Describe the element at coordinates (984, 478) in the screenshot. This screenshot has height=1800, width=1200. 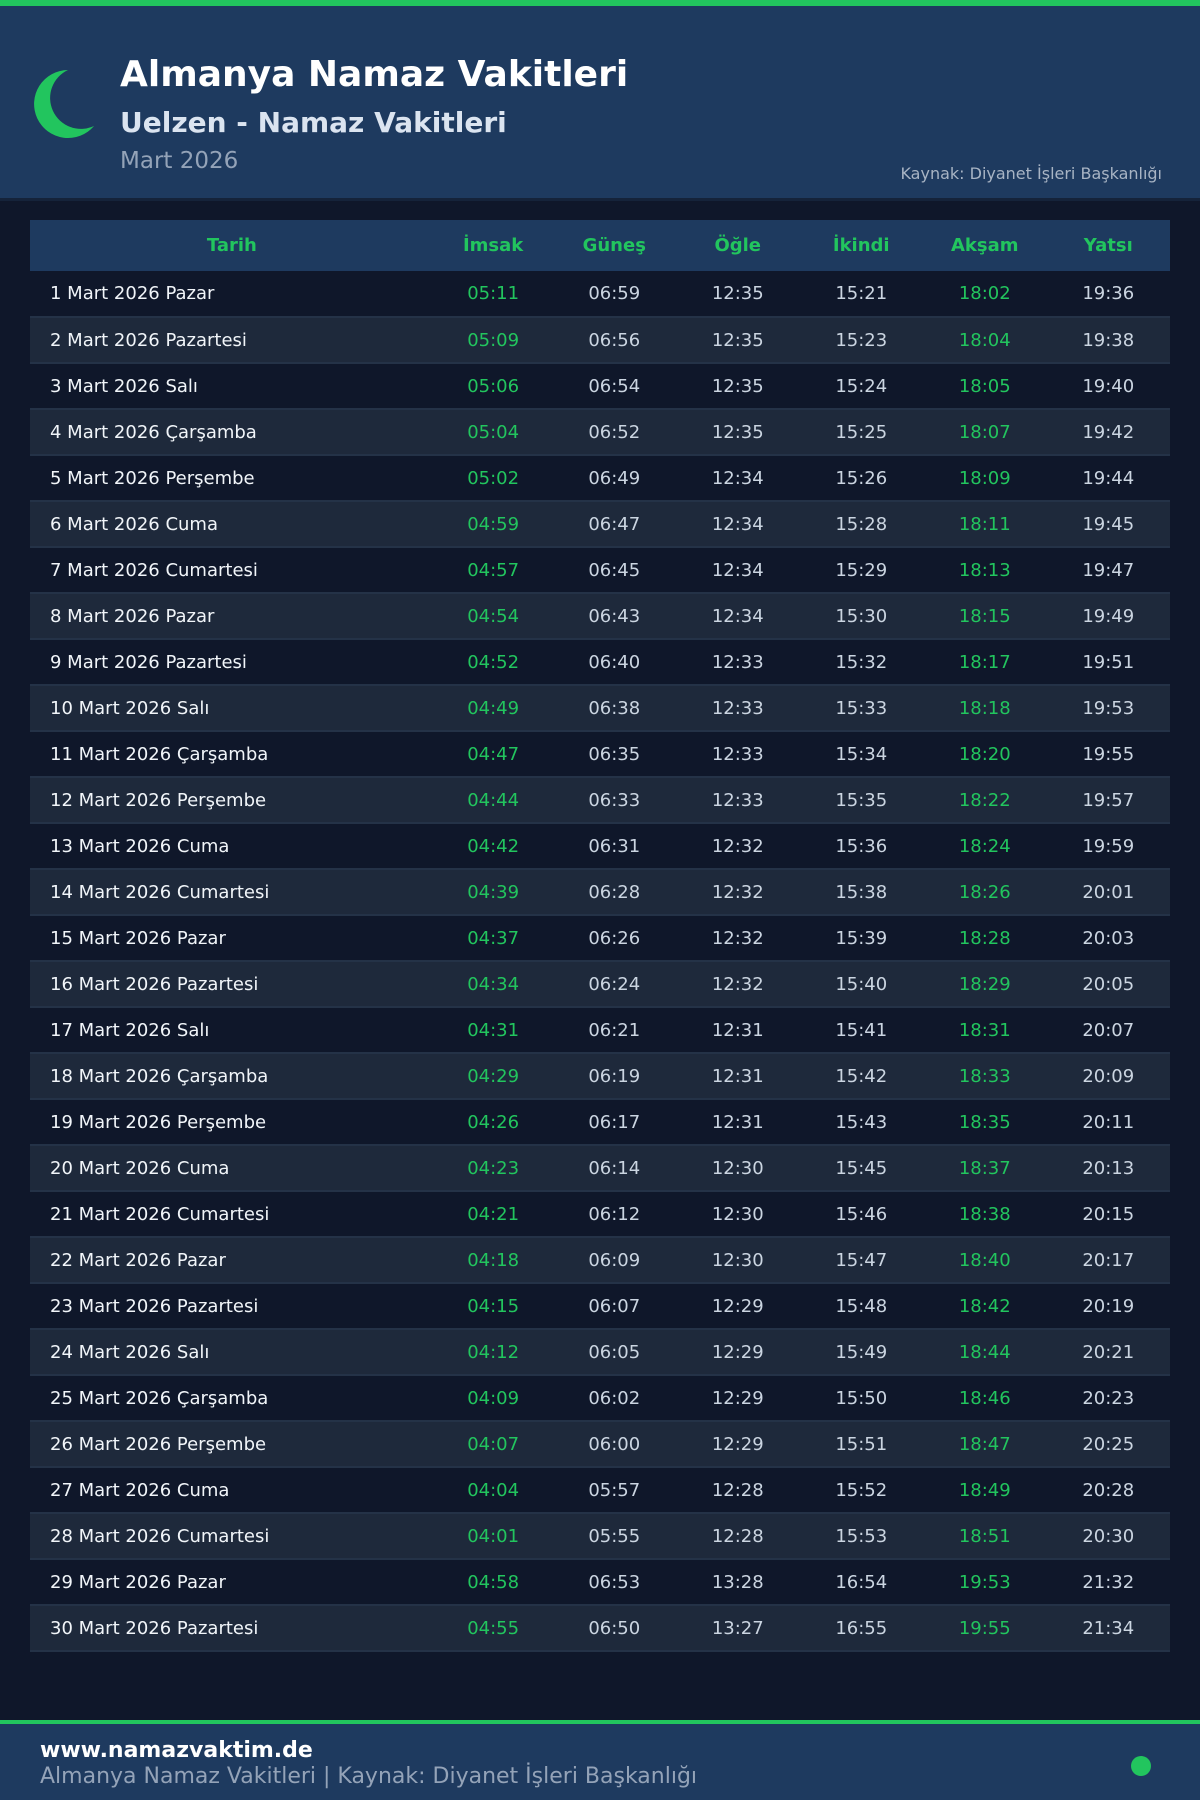
I see `time-cell: 18:09` at that location.